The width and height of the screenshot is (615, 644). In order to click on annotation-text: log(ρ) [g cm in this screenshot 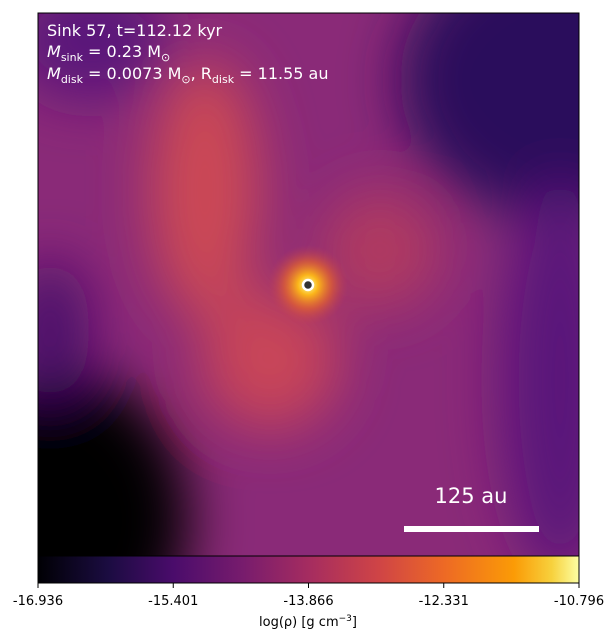, I will do `click(299, 622)`.